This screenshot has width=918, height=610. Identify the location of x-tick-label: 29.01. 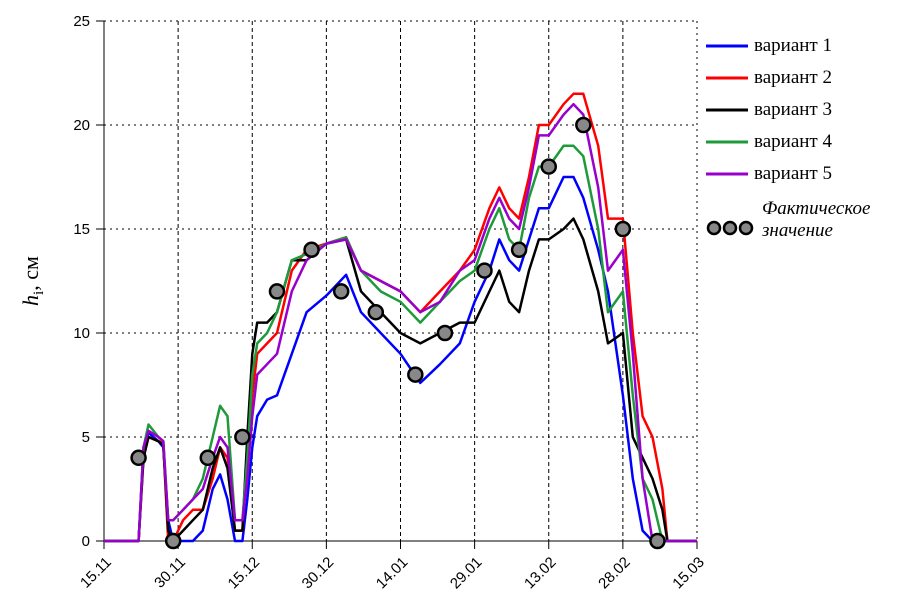
(466, 573).